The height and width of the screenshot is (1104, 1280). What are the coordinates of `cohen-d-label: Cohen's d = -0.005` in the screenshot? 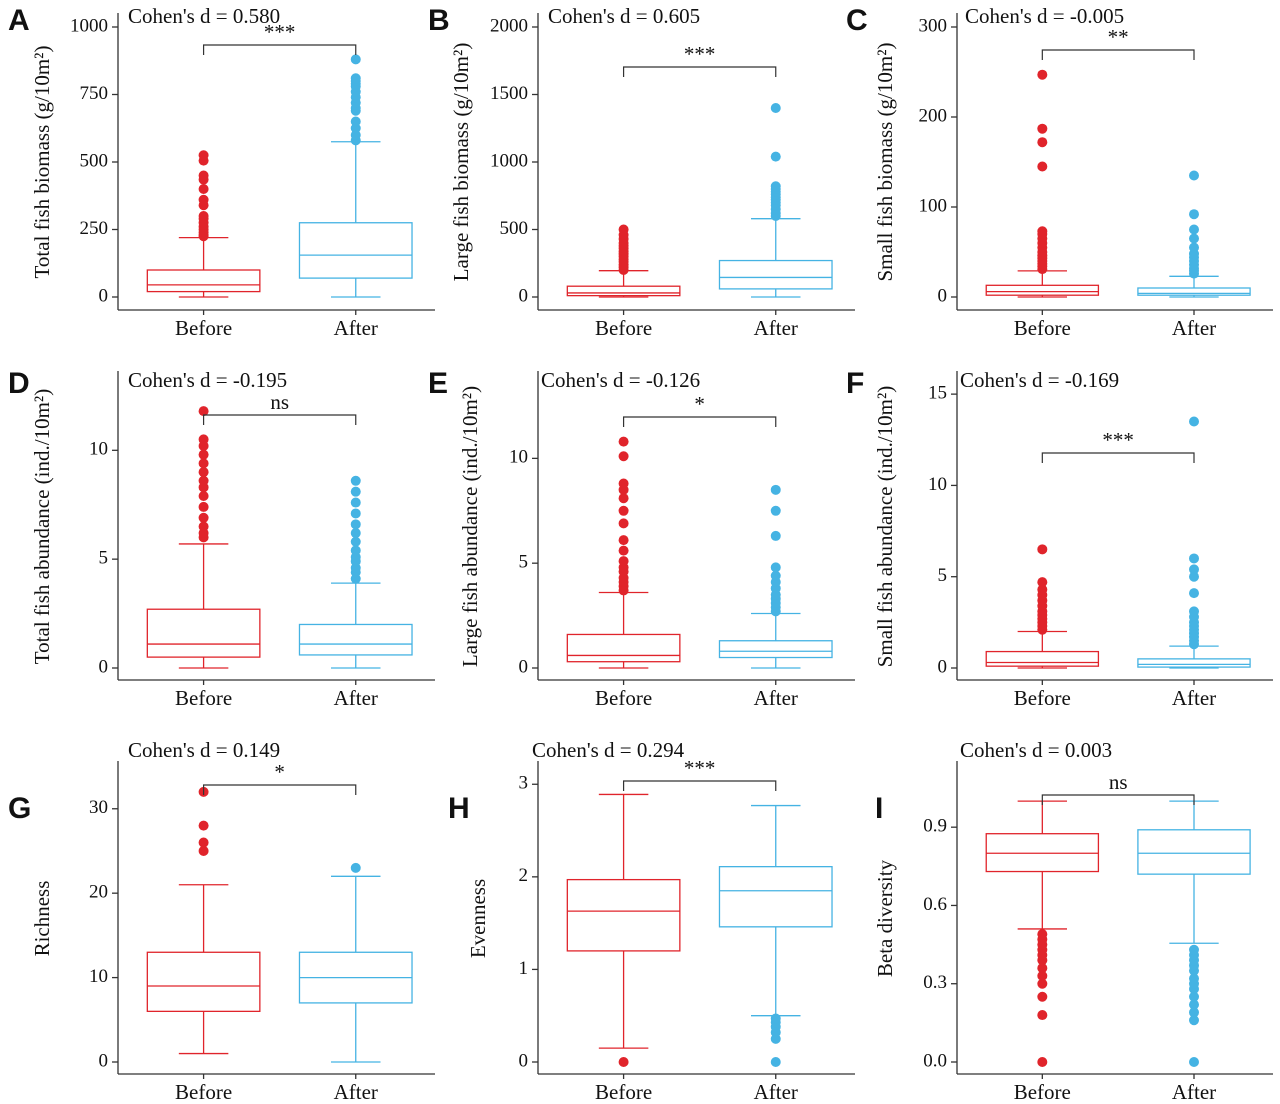 It's located at (1044, 16).